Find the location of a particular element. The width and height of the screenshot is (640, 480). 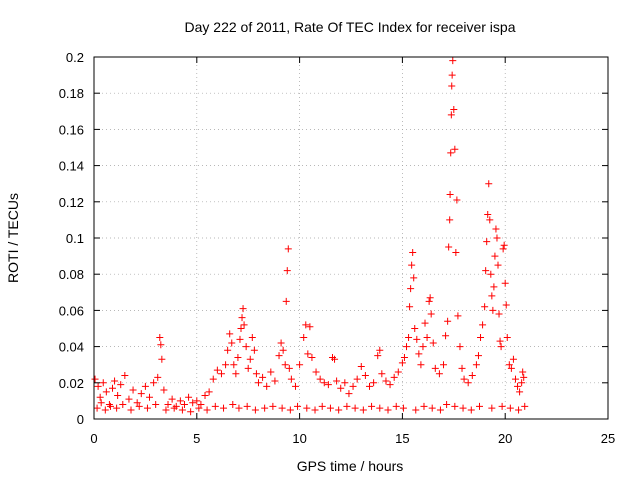

y-tick-label: 0.14 is located at coordinates (71, 166).